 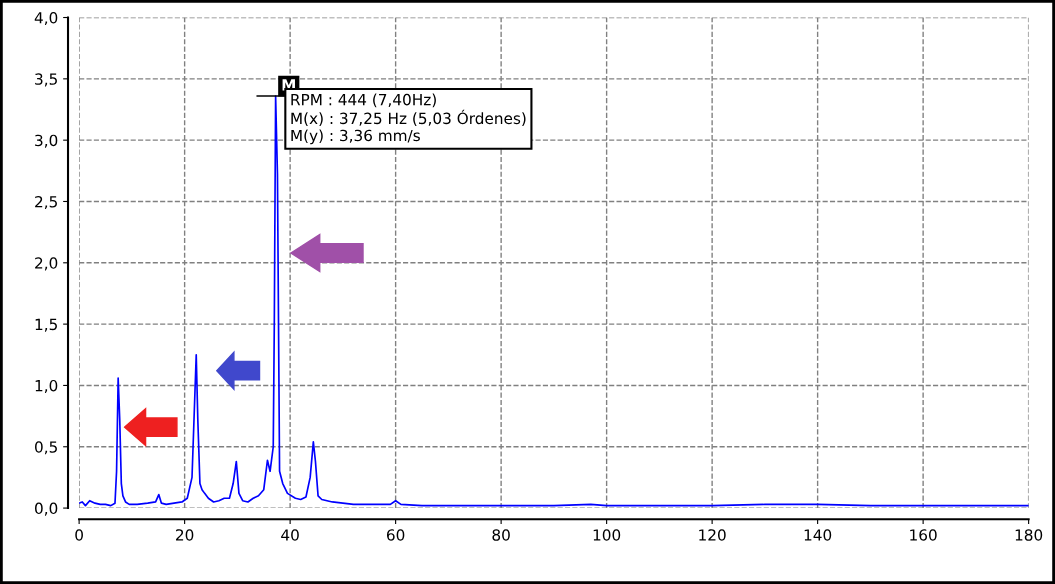 I want to click on y-tick-label: 0,5, so click(x=46, y=448).